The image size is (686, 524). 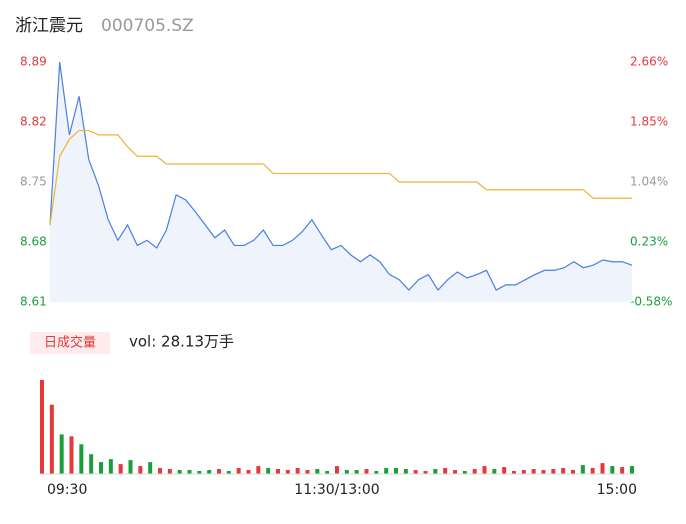 I want to click on stock-name: 浙江震元, so click(x=49, y=26).